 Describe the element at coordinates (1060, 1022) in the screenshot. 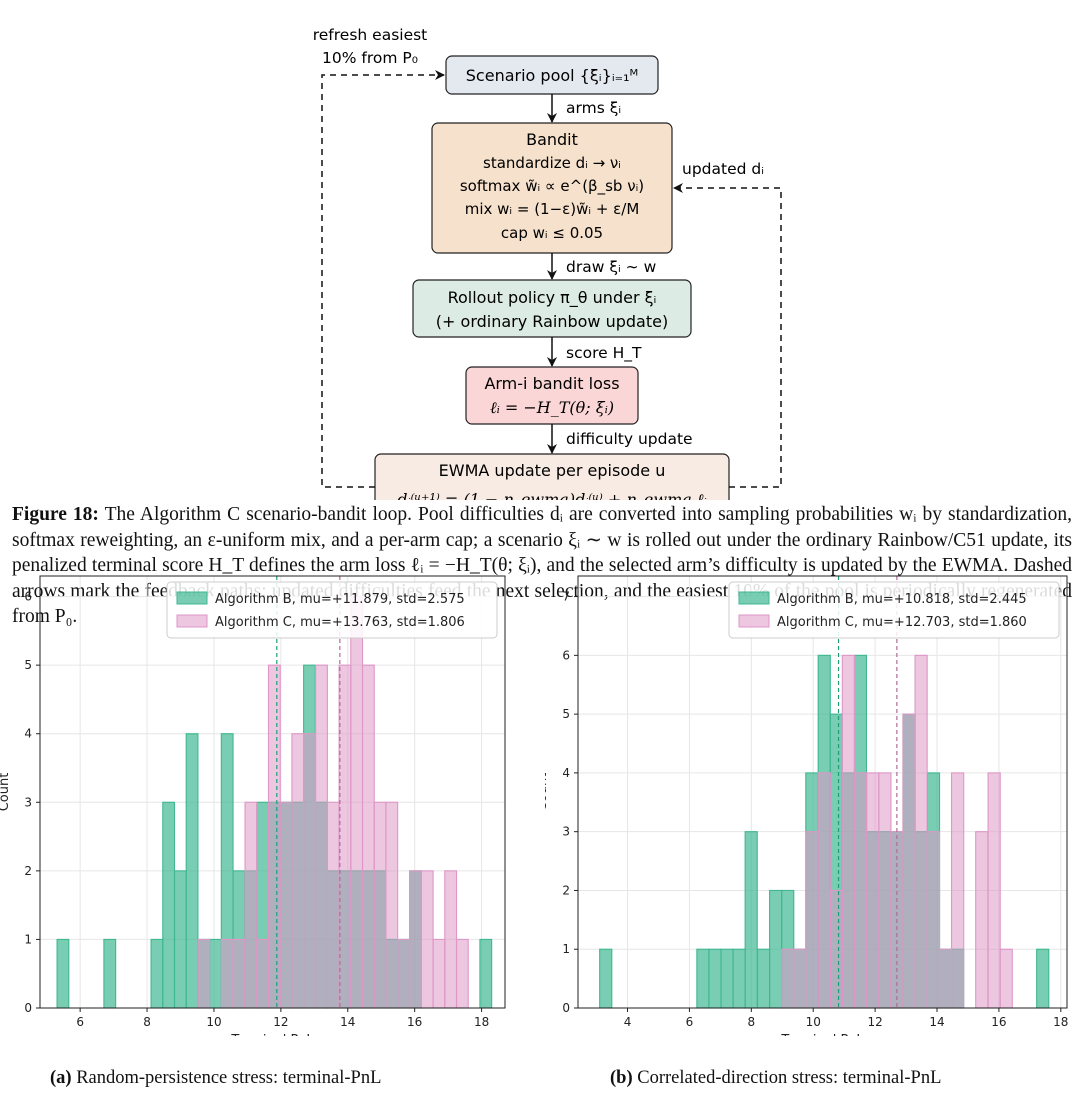

I see `x-tick-label: 18` at that location.